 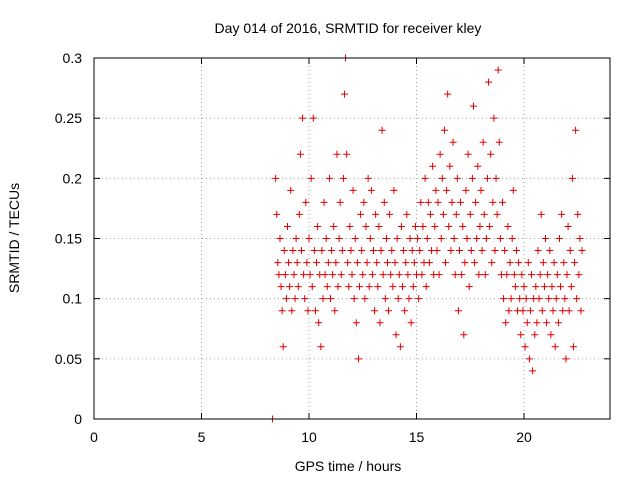 I want to click on x-tick-label: 5, so click(x=202, y=437).